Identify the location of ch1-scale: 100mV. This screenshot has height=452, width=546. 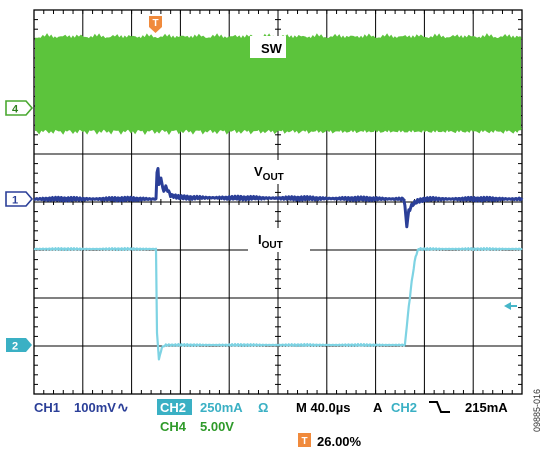
(95, 407).